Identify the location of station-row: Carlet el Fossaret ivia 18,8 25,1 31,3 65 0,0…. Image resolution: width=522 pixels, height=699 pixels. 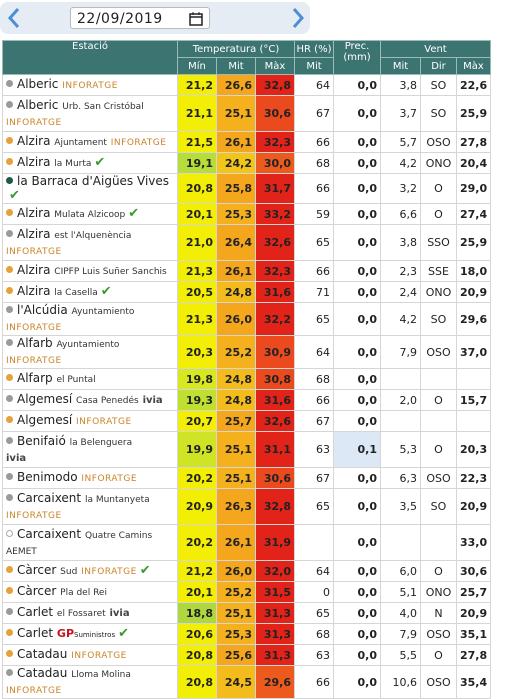
(246, 613).